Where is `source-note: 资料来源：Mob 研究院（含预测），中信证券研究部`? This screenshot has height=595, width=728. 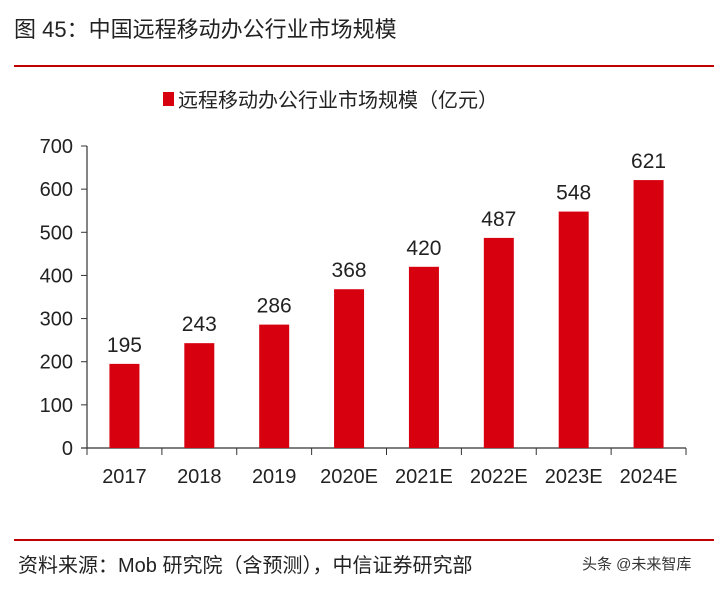
source-note: 资料来源：Mob 研究院（含预测），中信证券研究部 is located at coordinates (245, 566).